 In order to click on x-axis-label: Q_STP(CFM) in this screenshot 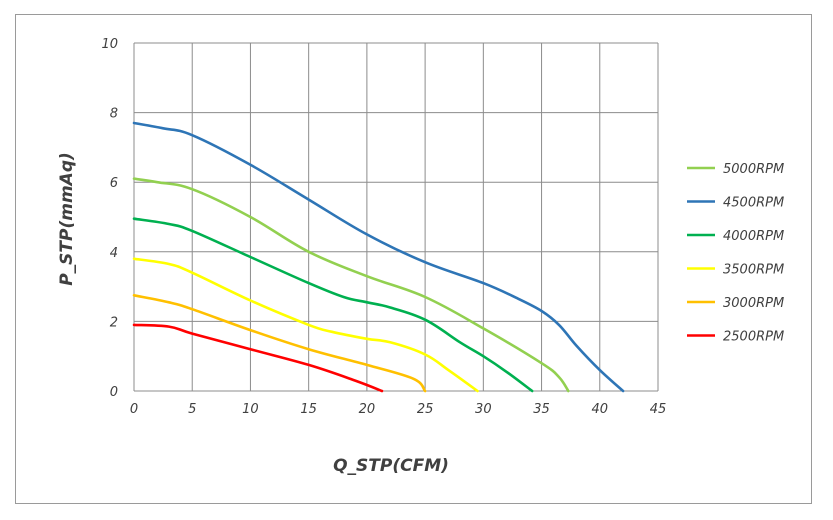, I will do `click(391, 466)`.